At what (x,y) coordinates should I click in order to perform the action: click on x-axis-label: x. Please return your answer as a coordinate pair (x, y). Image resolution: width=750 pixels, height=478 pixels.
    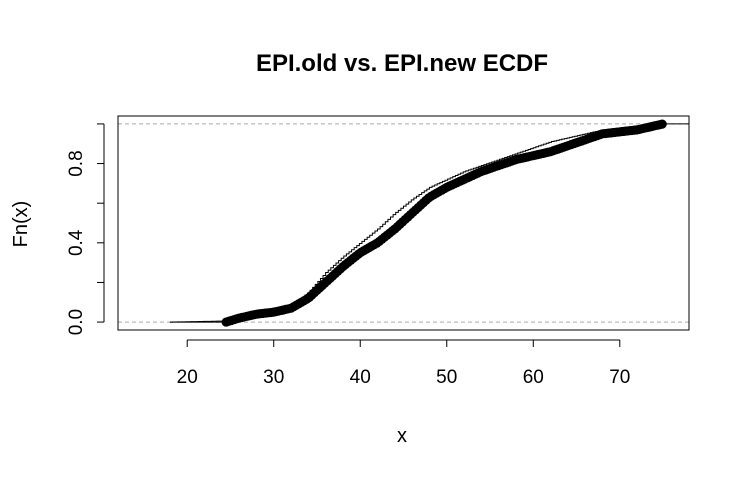
    Looking at the image, I should click on (402, 436).